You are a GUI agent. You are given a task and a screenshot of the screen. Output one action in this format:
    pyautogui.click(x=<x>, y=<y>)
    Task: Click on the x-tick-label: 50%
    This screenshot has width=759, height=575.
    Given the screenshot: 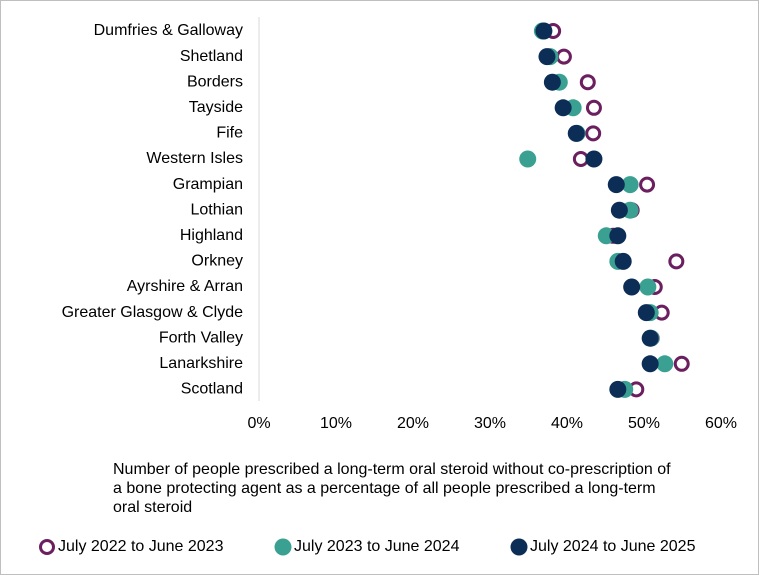 What is the action you would take?
    pyautogui.click(x=644, y=423)
    